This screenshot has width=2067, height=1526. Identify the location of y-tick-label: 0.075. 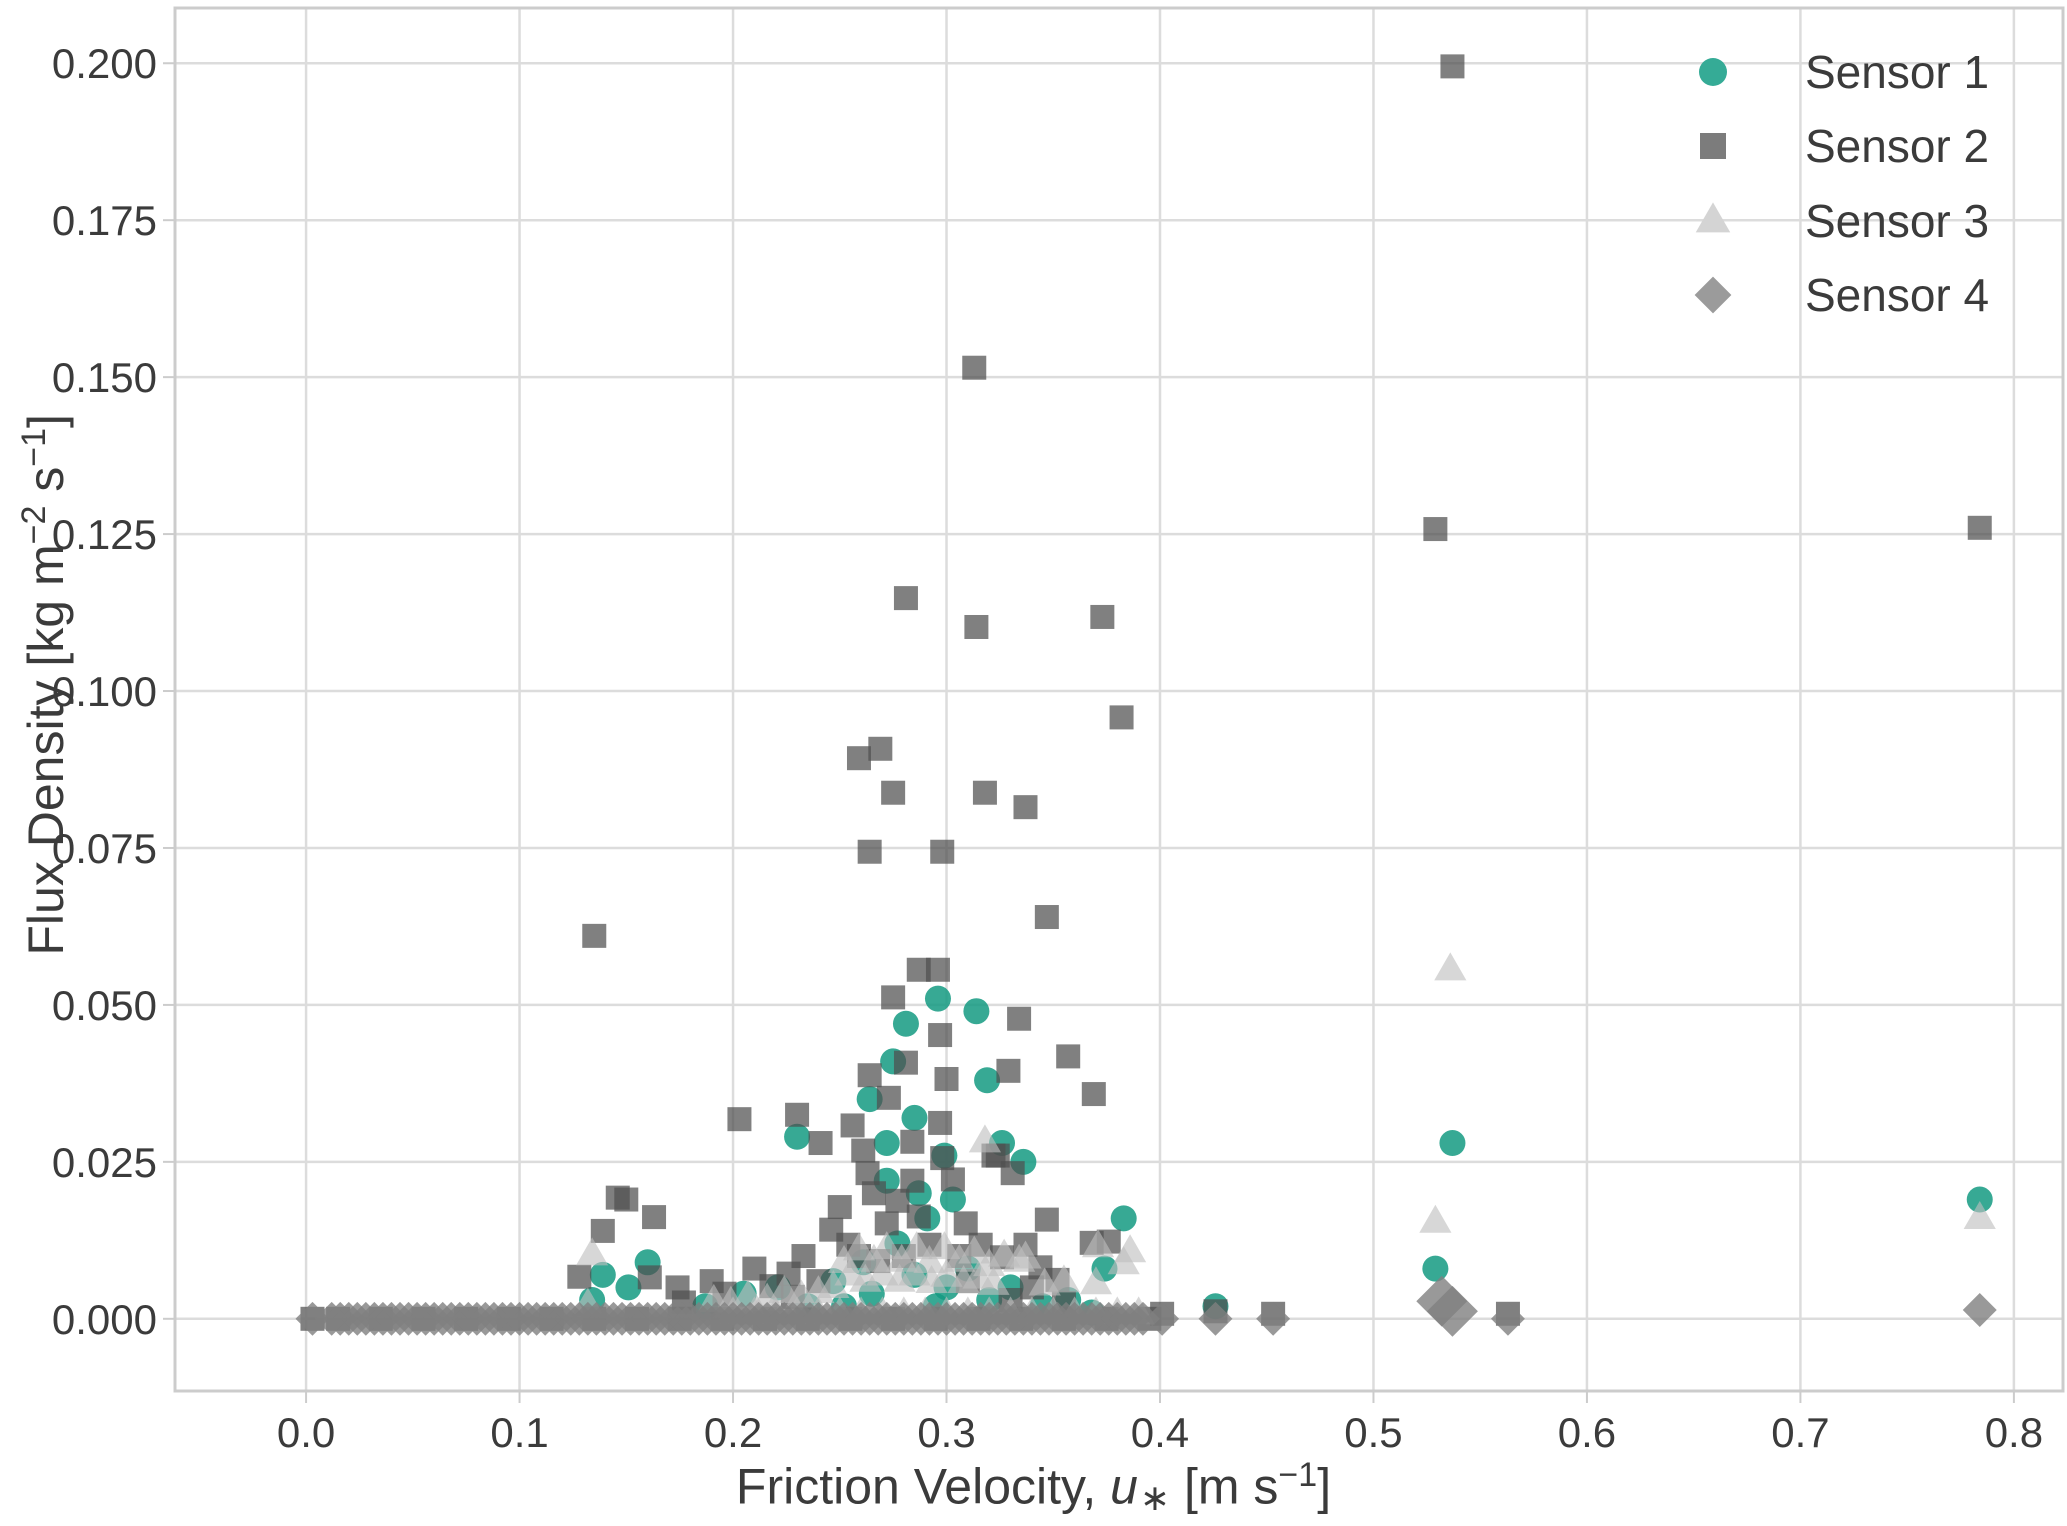
(104, 848).